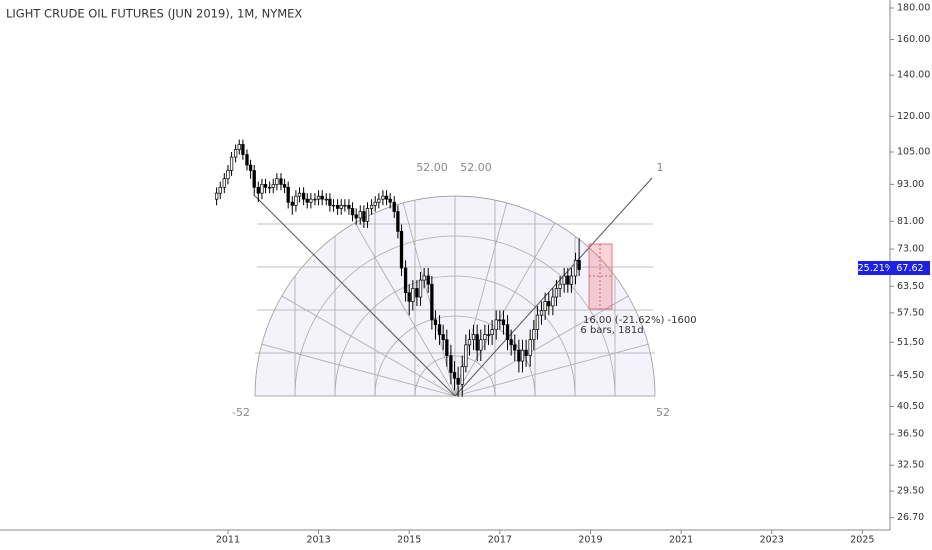  Describe the element at coordinates (910, 517) in the screenshot. I see `y-tick-label: 26.70` at that location.